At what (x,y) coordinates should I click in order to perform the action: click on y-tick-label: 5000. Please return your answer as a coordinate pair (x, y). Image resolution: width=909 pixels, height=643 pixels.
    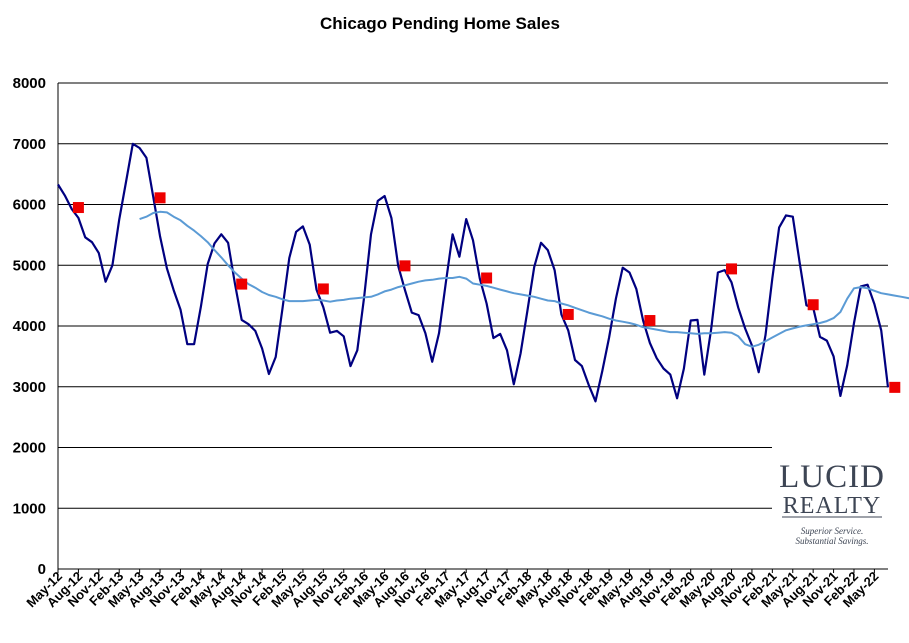
    Looking at the image, I should click on (29, 265).